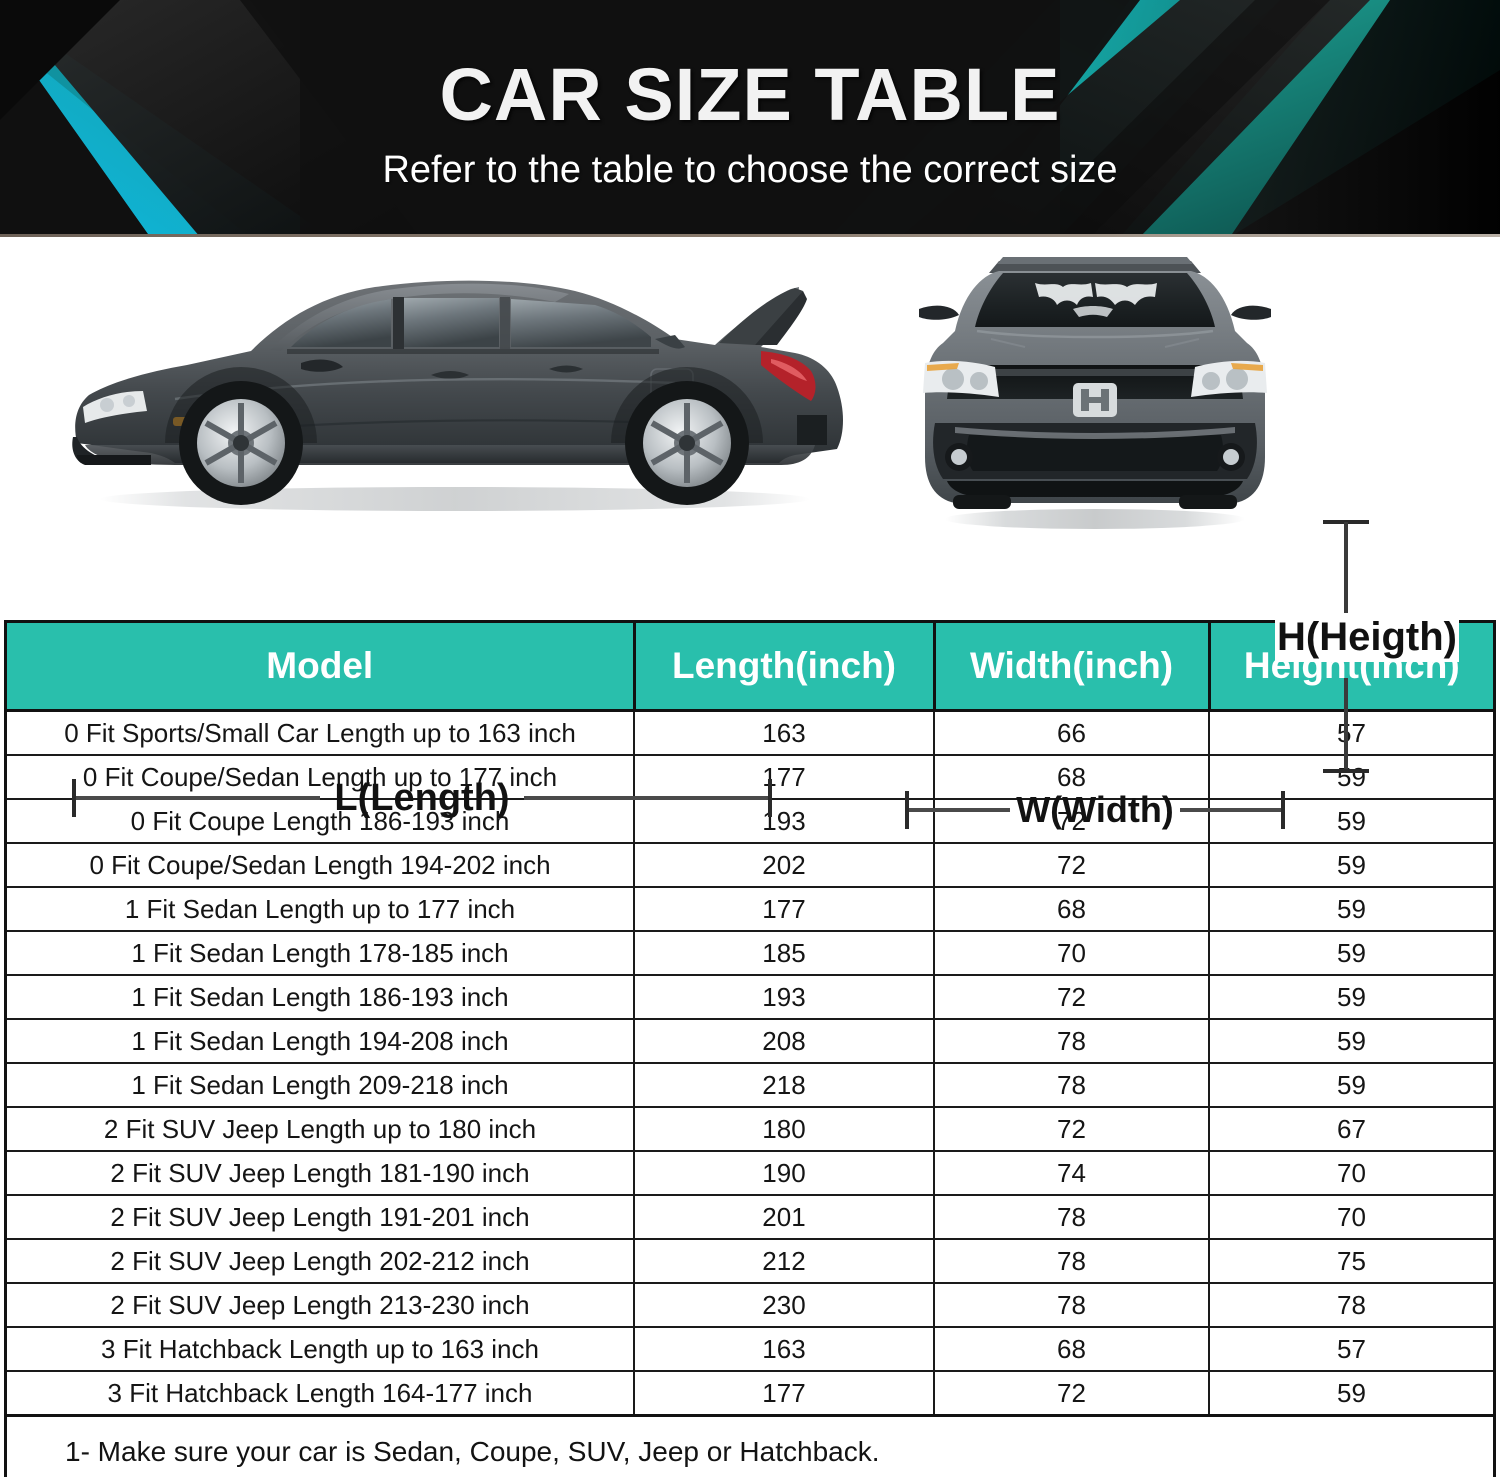  I want to click on cell-height: 78, so click(1351, 1304).